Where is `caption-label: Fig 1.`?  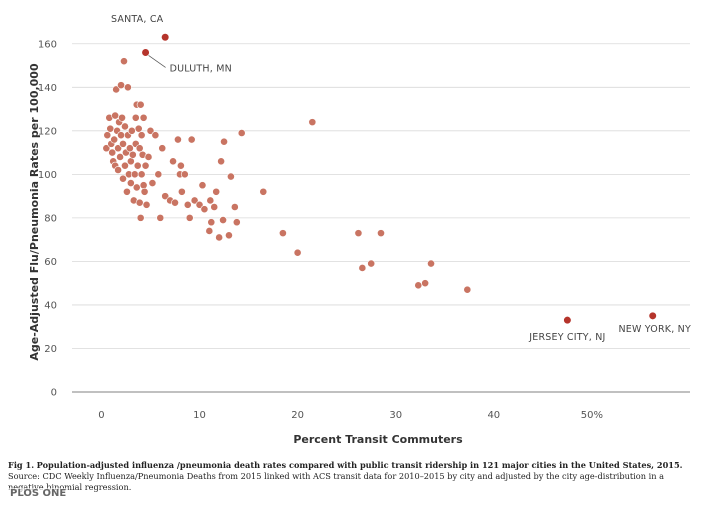 caption-label: Fig 1. is located at coordinates (21, 465).